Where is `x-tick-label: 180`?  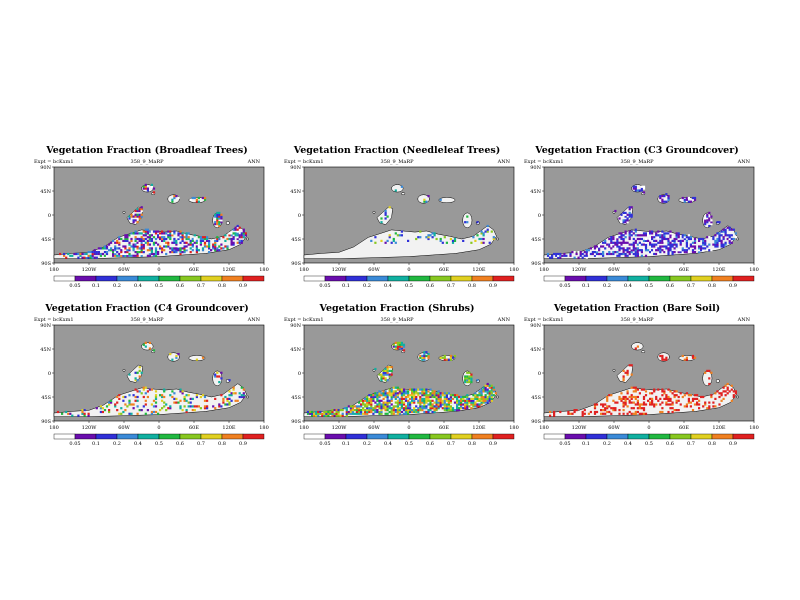
x-tick-label: 180 is located at coordinates (54, 270).